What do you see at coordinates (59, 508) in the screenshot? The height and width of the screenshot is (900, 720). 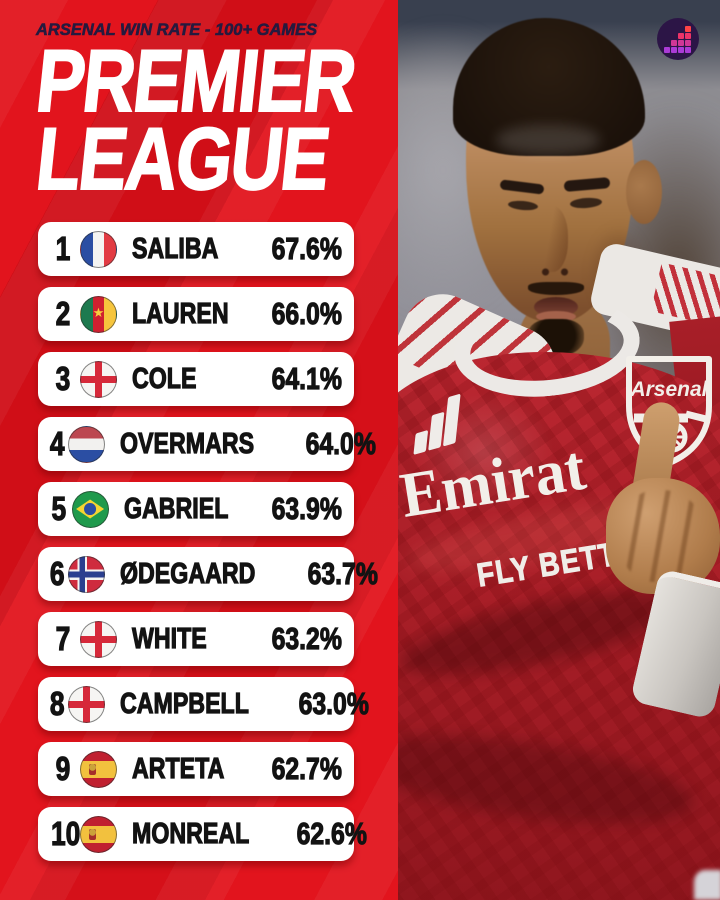 I see `rank: 5` at bounding box center [59, 508].